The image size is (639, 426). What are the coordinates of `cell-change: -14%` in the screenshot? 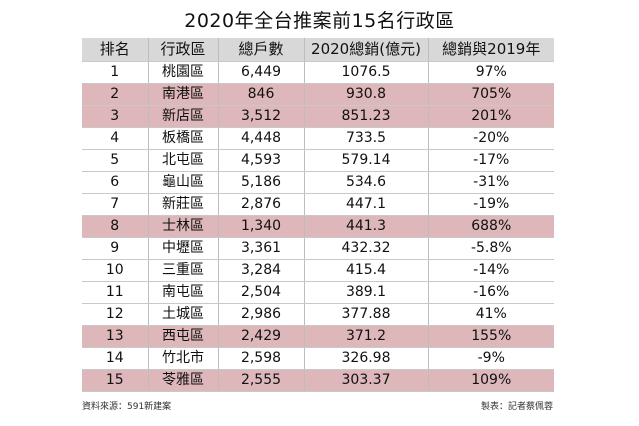 It's located at (491, 270).